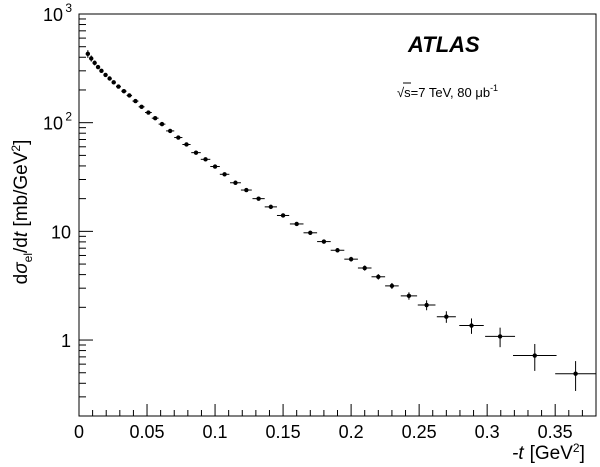 The width and height of the screenshot is (600, 467). Describe the element at coordinates (404, 92) in the screenshot. I see `sqrt-s: √s` at that location.